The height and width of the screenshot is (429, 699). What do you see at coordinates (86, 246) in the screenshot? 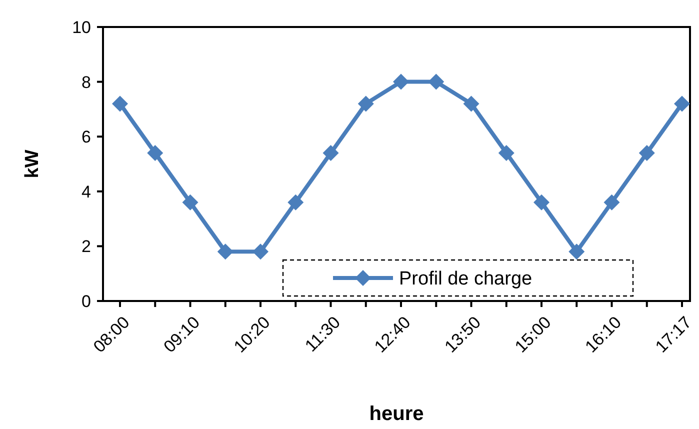
I see `y-tick-label: 2` at bounding box center [86, 246].